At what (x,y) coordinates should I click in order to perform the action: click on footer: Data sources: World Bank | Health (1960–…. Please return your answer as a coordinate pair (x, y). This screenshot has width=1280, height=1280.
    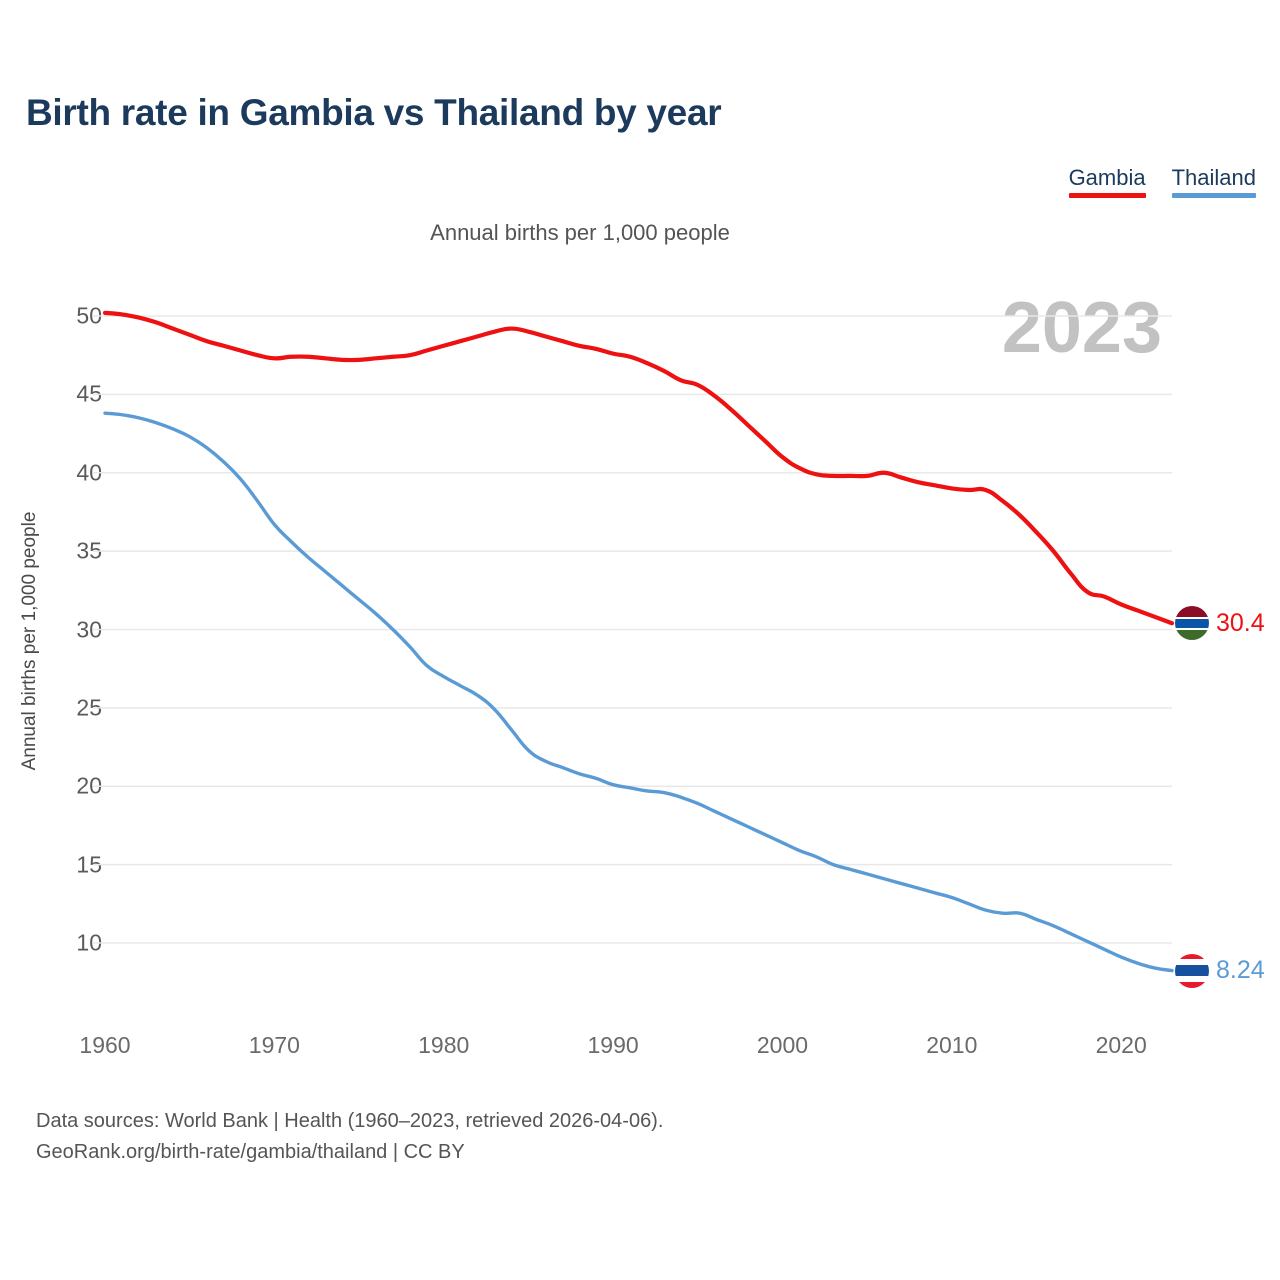
    Looking at the image, I should click on (349, 1137).